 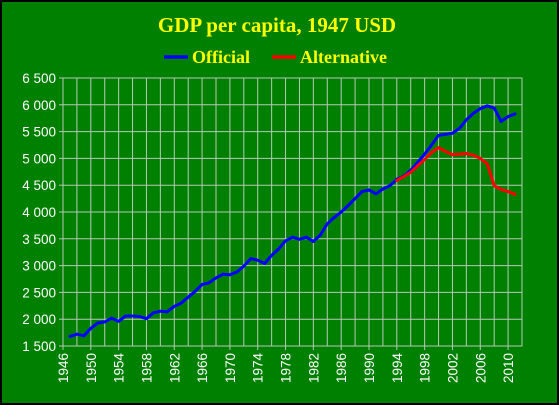 What do you see at coordinates (39, 78) in the screenshot?
I see `y-tick-label: 6 500` at bounding box center [39, 78].